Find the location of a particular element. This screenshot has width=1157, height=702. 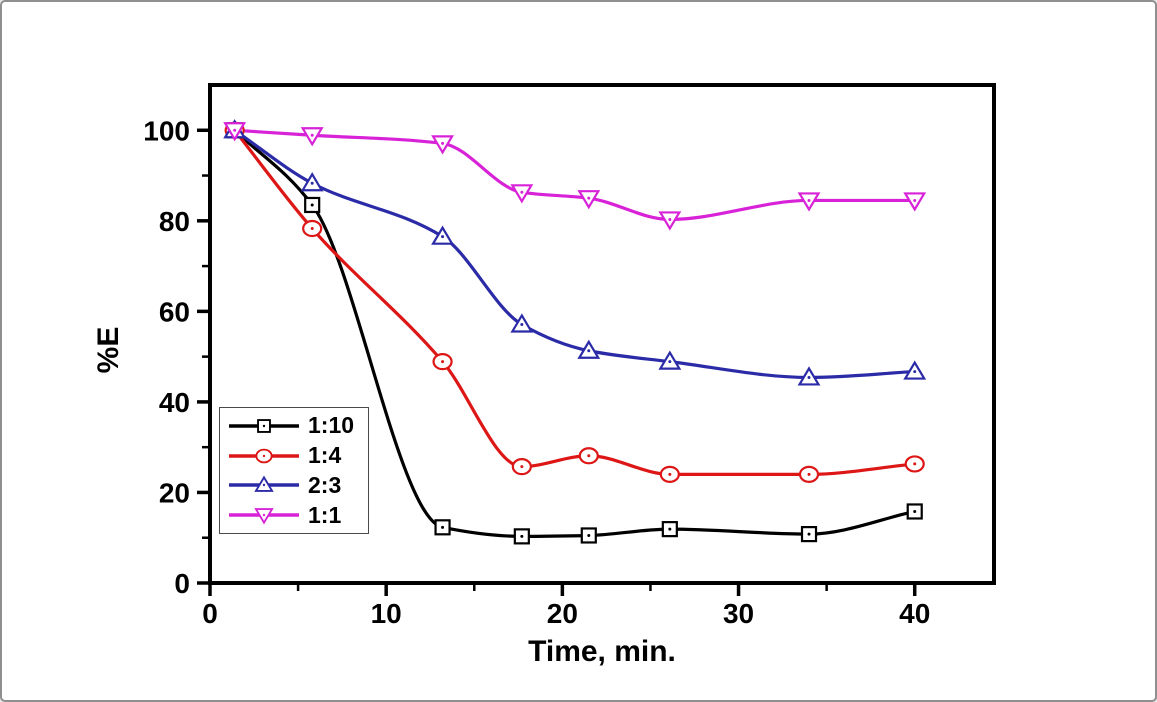

x-tick-label: 40 is located at coordinates (914, 613).